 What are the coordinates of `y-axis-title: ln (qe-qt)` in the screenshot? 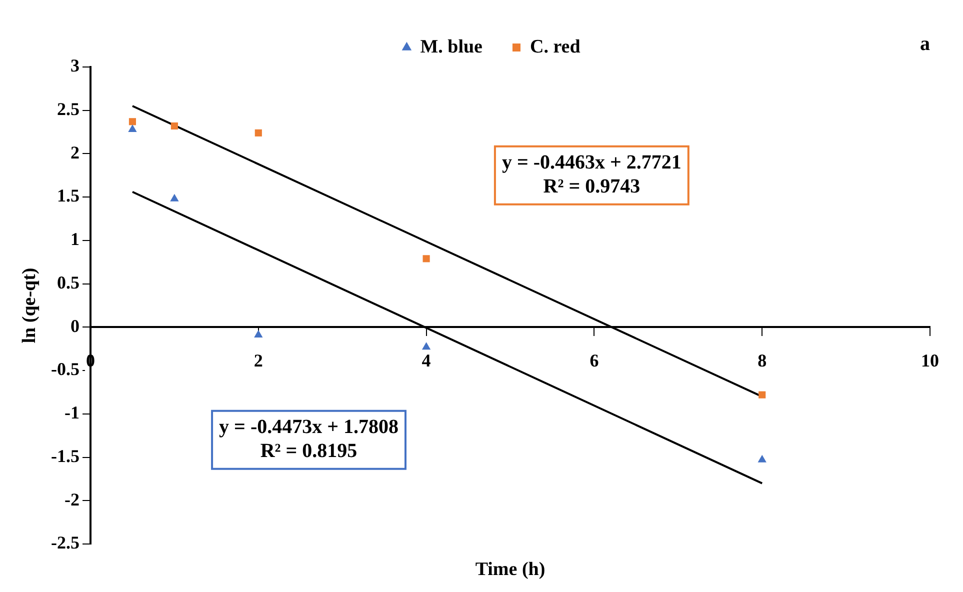 It's located at (29, 306).